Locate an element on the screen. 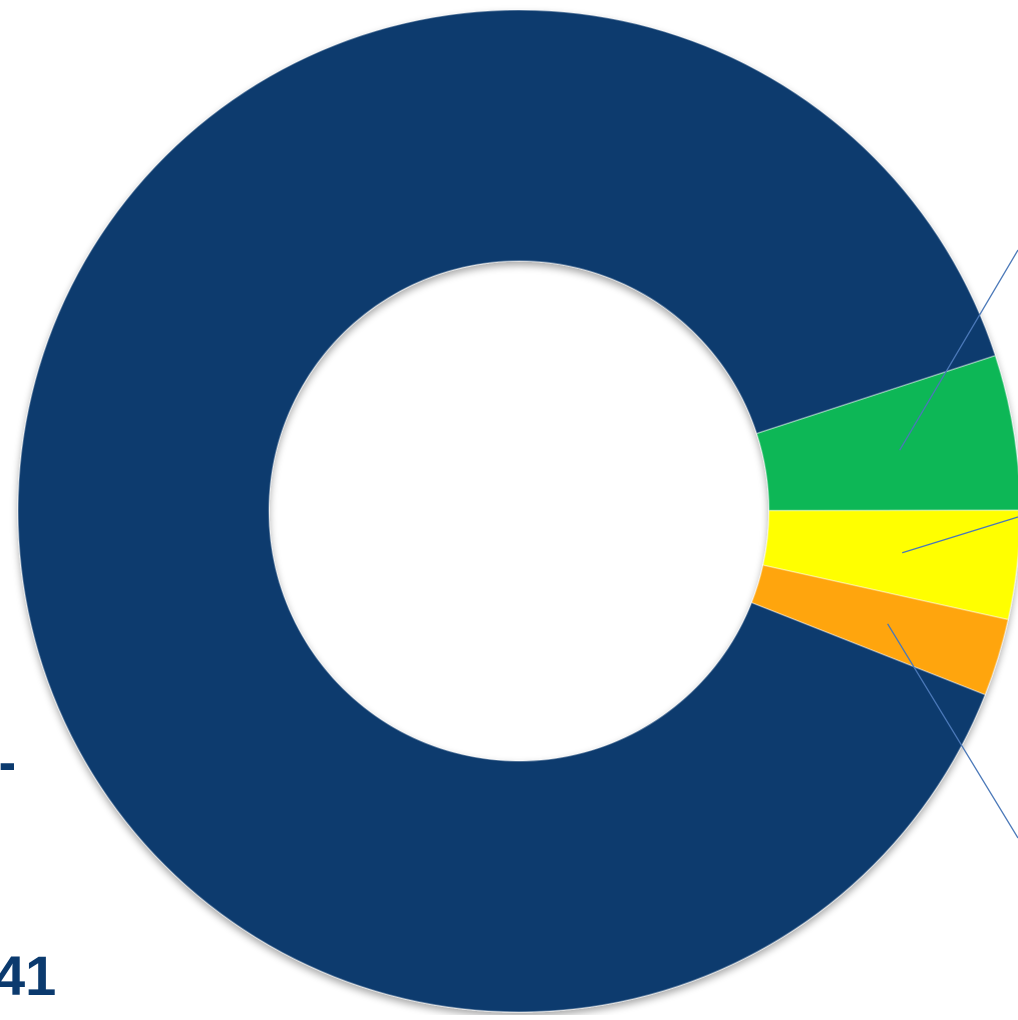 The height and width of the screenshot is (1020, 1018). cut-off-text-fragment-top: T is located at coordinates (7, 785).